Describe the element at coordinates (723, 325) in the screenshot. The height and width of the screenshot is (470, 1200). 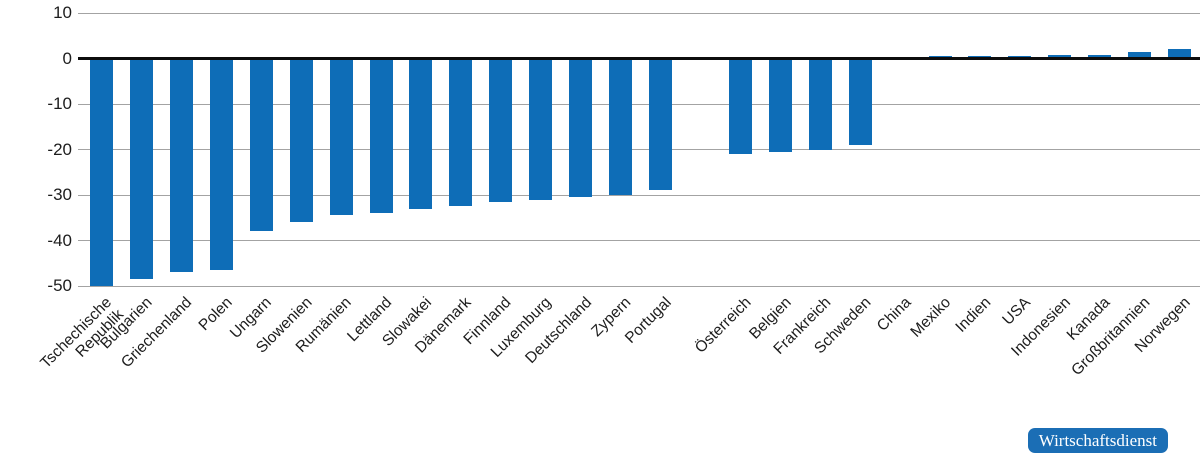
I see `x-axis-label: Österreich` at that location.